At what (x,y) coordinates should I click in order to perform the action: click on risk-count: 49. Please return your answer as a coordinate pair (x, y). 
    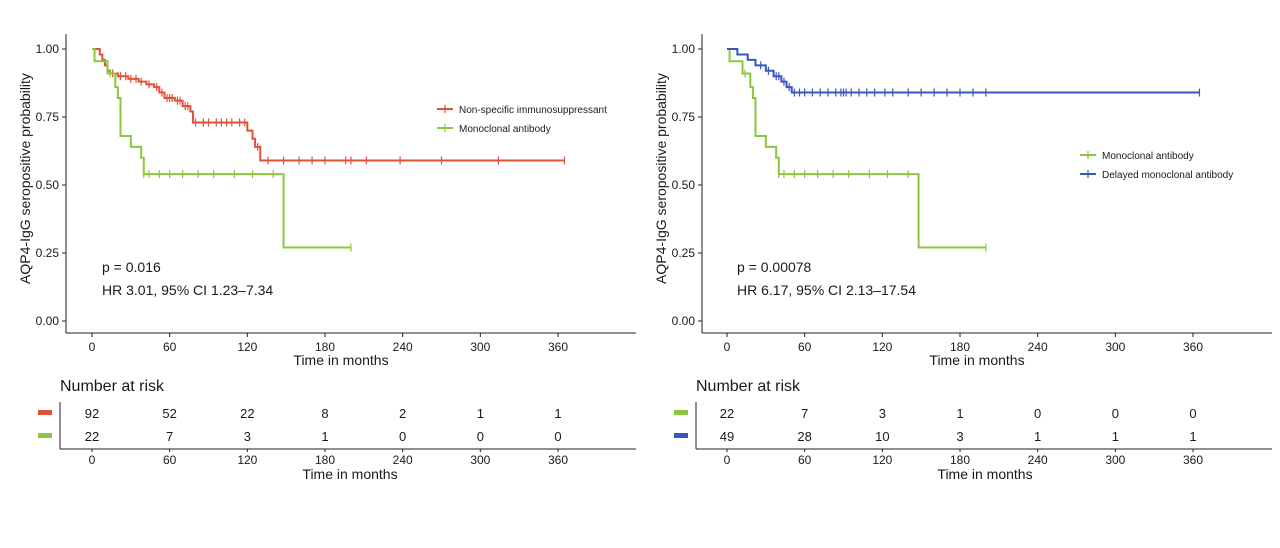
    Looking at the image, I should click on (727, 436).